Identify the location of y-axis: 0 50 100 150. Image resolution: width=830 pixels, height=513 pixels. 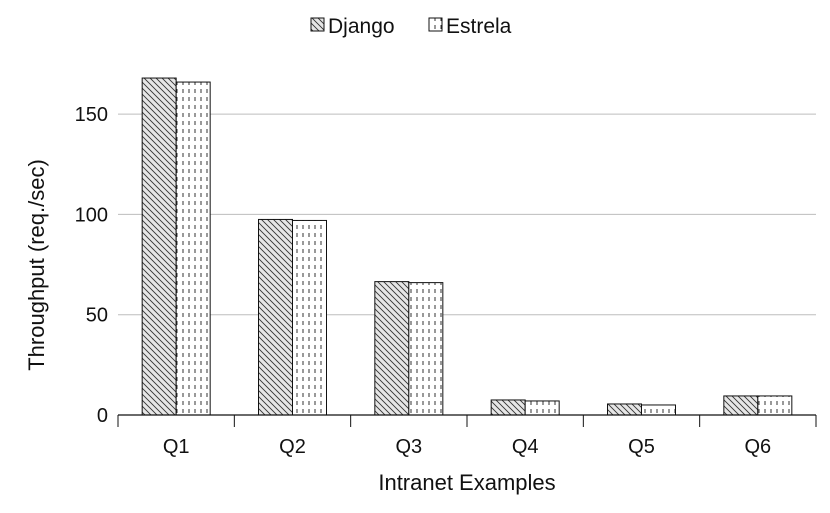
(91, 265).